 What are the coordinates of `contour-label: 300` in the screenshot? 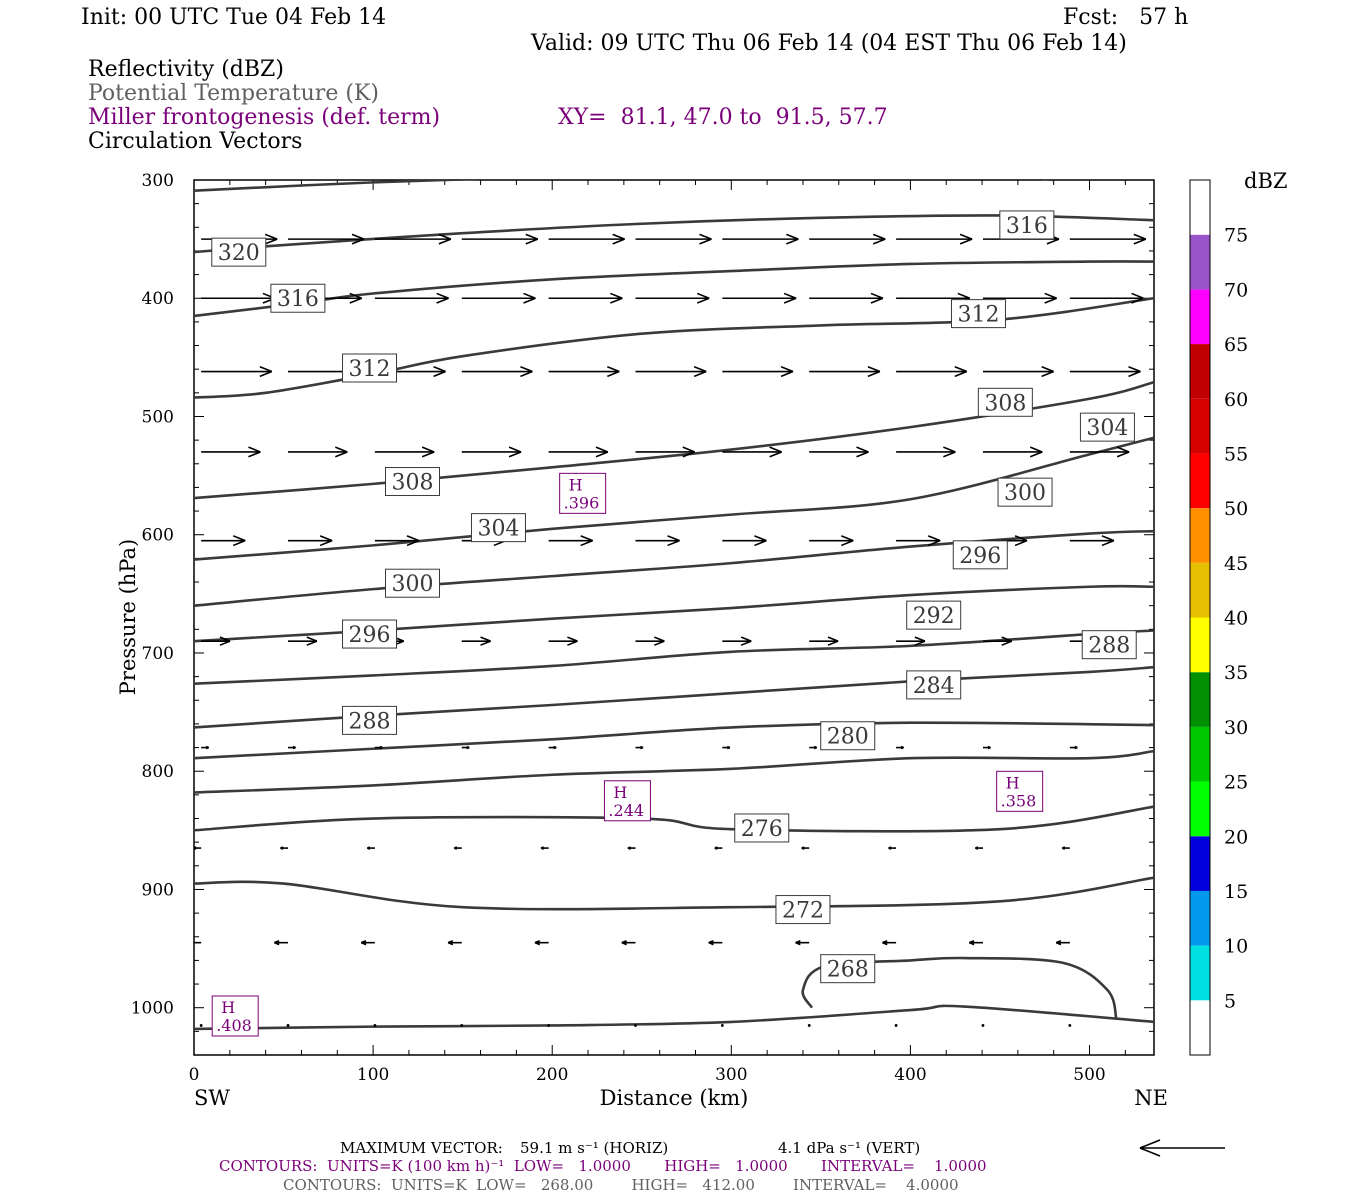 It's located at (413, 584).